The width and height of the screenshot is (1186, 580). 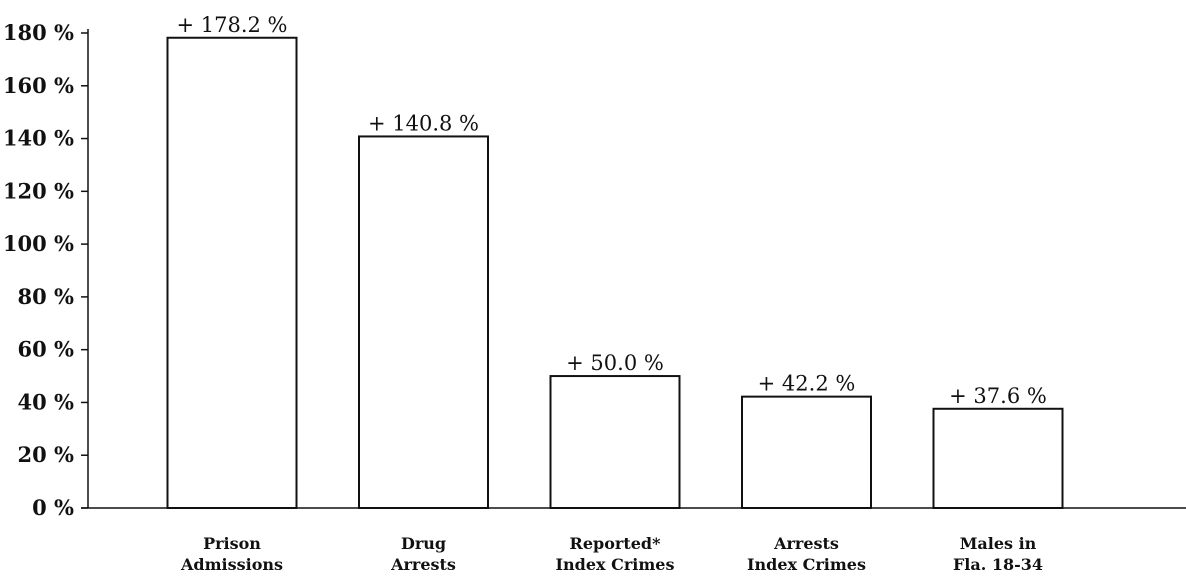 What do you see at coordinates (46, 454) in the screenshot?
I see `y-tick-label: 20 %` at bounding box center [46, 454].